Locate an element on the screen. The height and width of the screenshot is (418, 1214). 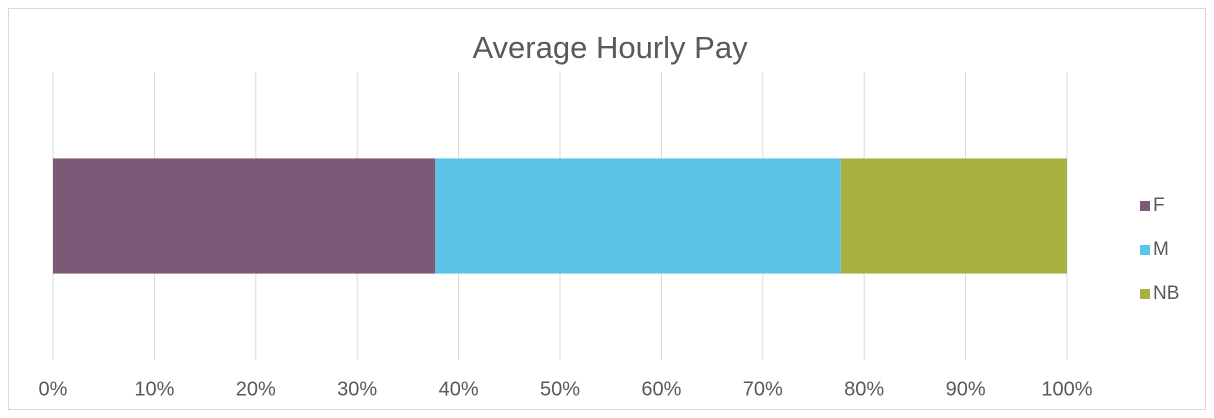
chart-title: Average Hourly Pay is located at coordinates (610, 47).